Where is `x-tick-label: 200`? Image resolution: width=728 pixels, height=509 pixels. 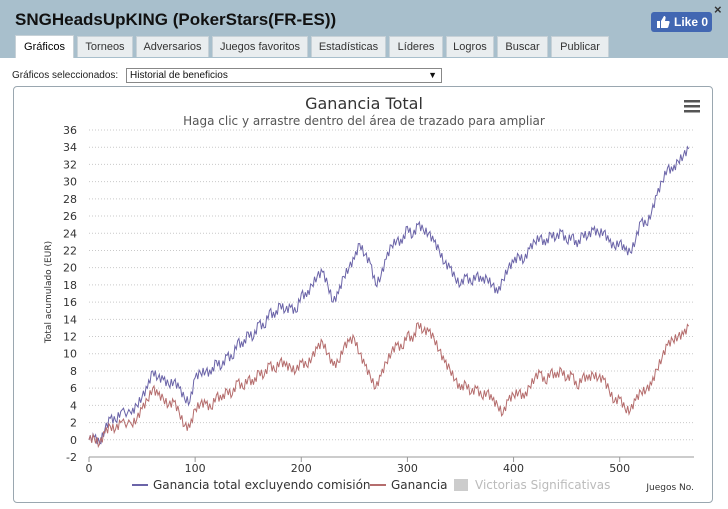 x-tick-label: 200 is located at coordinates (301, 468).